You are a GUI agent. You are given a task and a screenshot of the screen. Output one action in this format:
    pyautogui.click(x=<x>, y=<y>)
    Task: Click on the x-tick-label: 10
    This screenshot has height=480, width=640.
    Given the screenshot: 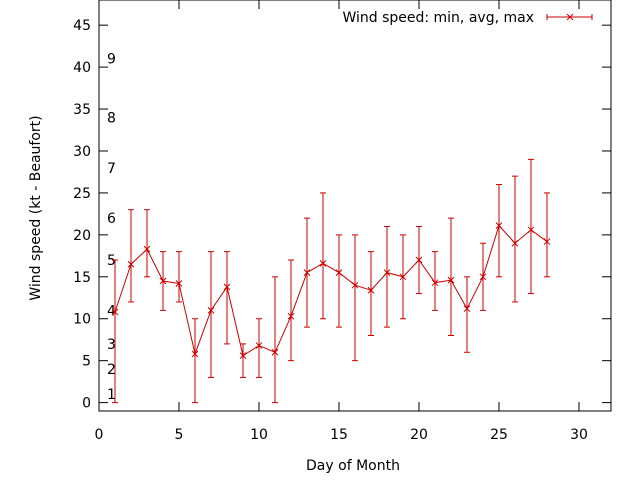 What is the action you would take?
    pyautogui.click(x=259, y=435)
    